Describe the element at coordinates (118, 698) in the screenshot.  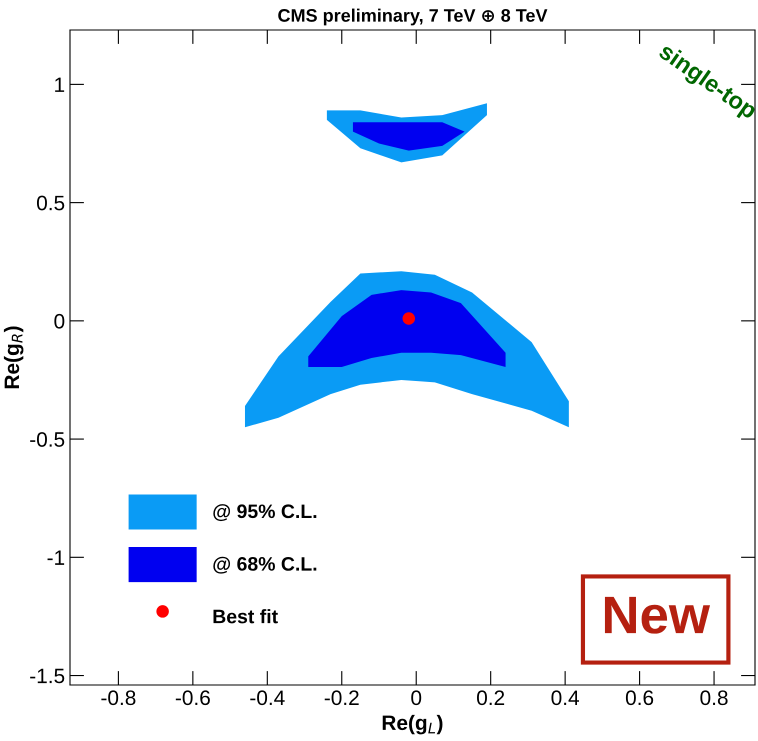
I see `x-tick-label: -0.8` at that location.